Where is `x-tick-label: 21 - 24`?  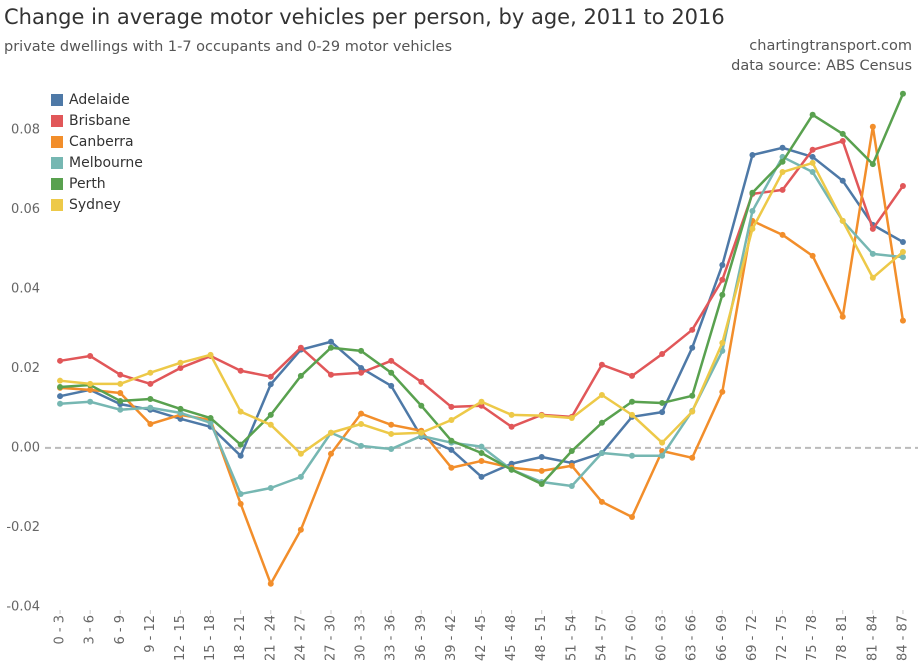
x-tick-label: 21 - 24 is located at coordinates (270, 638).